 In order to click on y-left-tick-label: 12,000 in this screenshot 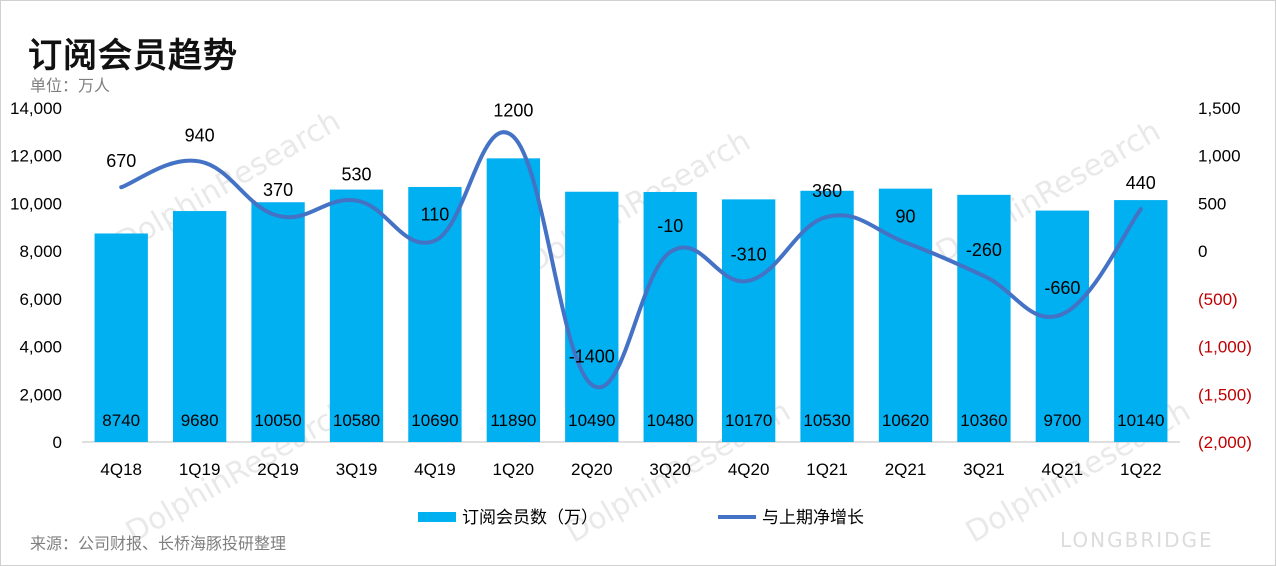, I will do `click(36, 156)`.